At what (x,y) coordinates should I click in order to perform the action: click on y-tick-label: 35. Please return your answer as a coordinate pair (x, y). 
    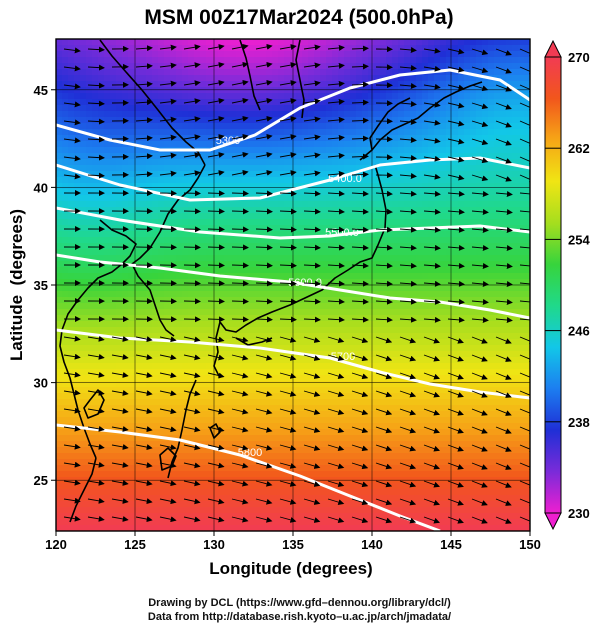
    Looking at the image, I should click on (41, 285).